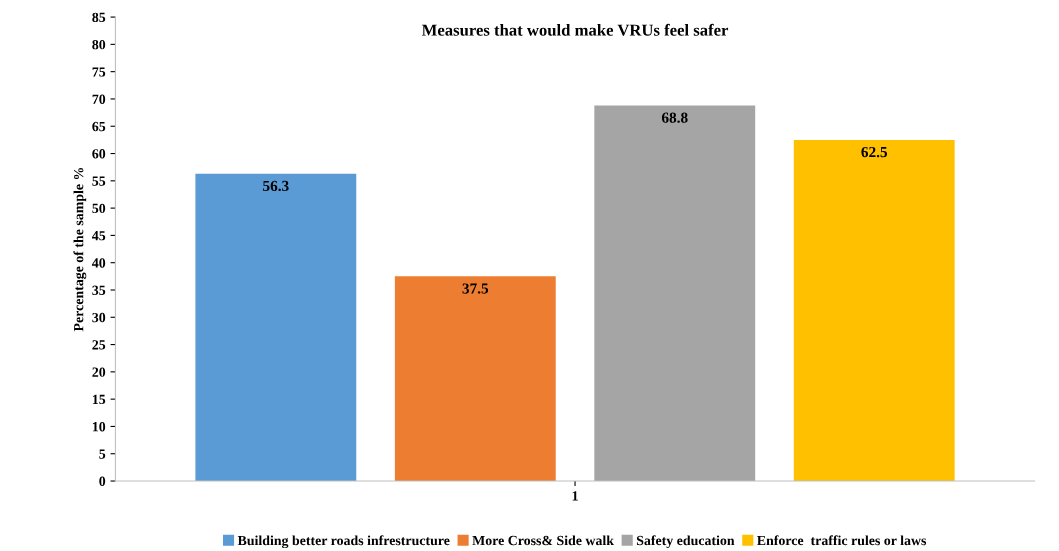  Describe the element at coordinates (99, 44) in the screenshot. I see `y-tick-label: 80` at that location.